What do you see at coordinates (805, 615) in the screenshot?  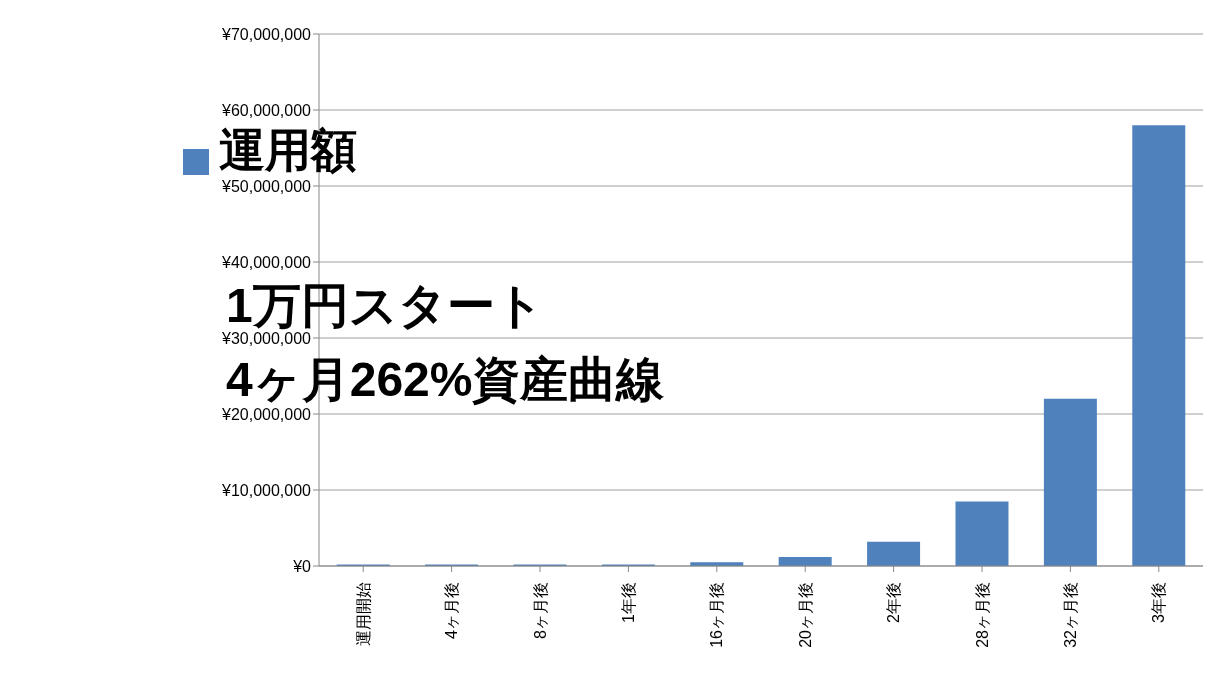 I see `x-tick-label: 20ヶ月後` at bounding box center [805, 615].